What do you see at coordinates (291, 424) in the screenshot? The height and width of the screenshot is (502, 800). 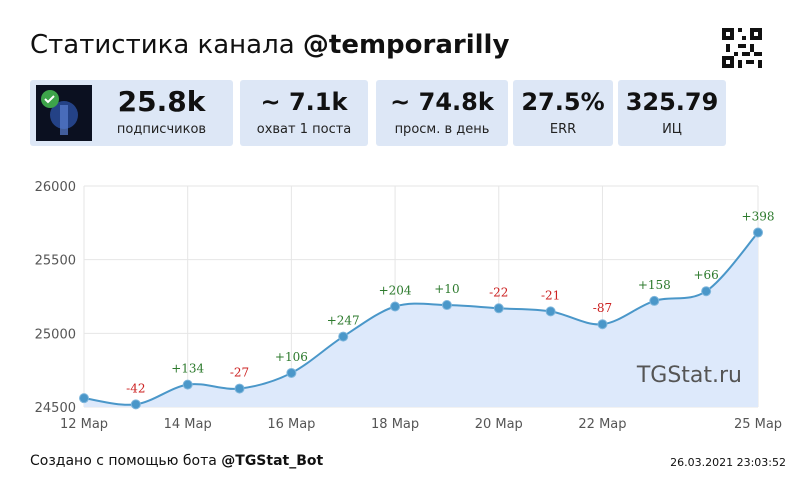 I see `x-tick-label: 16 Мар` at bounding box center [291, 424].